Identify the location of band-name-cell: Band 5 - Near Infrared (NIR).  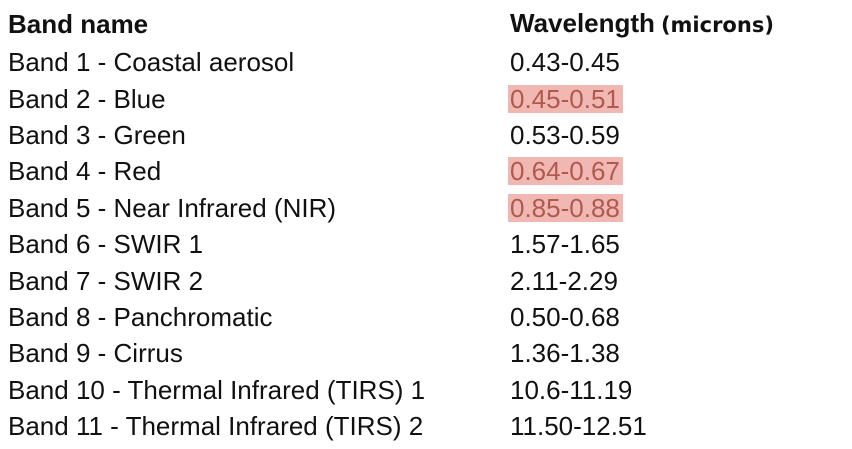
(172, 207).